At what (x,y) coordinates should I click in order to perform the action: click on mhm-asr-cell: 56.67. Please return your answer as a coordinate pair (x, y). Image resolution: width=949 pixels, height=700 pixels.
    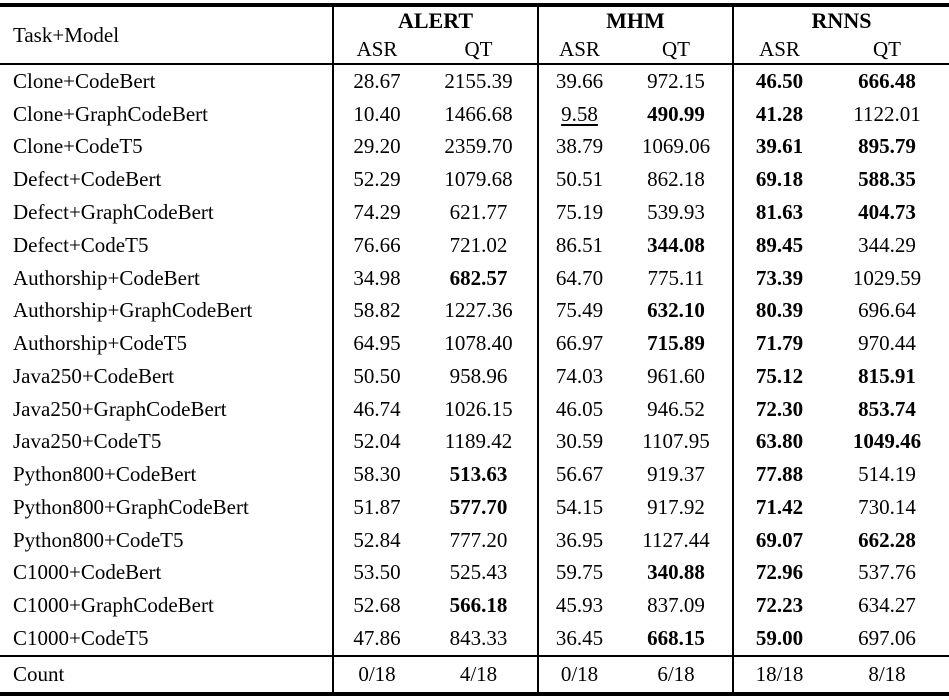
    Looking at the image, I should click on (579, 474).